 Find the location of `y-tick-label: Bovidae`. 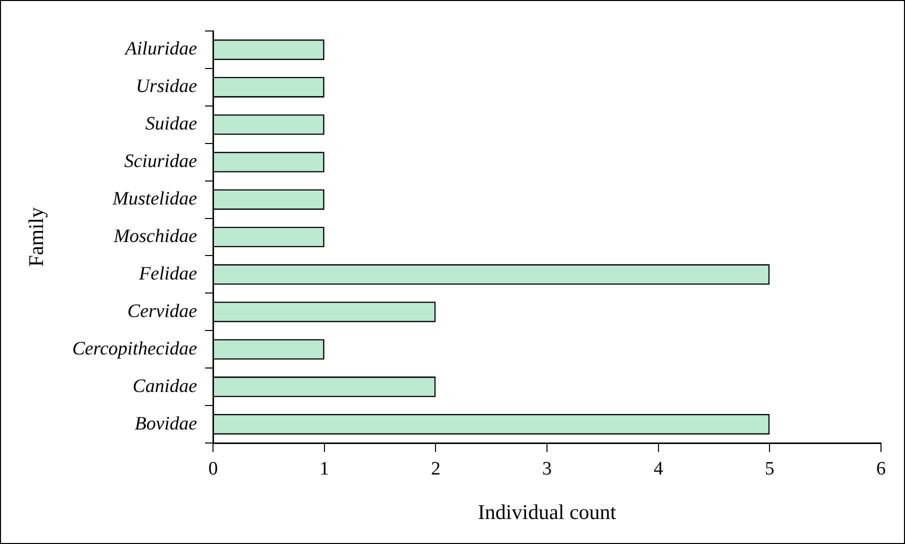

y-tick-label: Bovidae is located at coordinates (166, 423).